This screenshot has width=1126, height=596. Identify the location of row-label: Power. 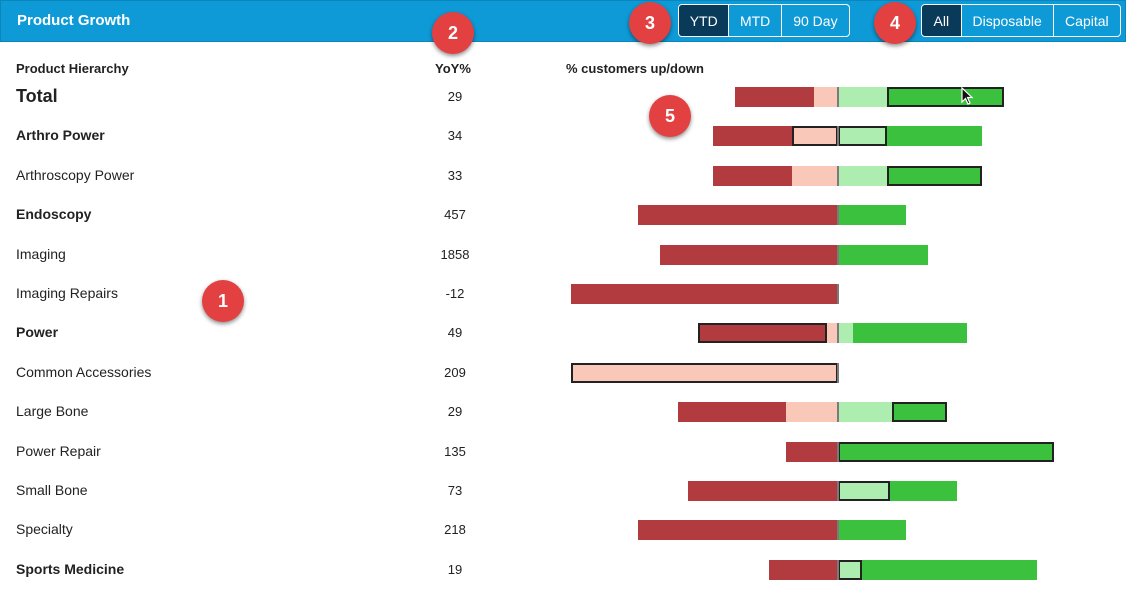
(37, 332).